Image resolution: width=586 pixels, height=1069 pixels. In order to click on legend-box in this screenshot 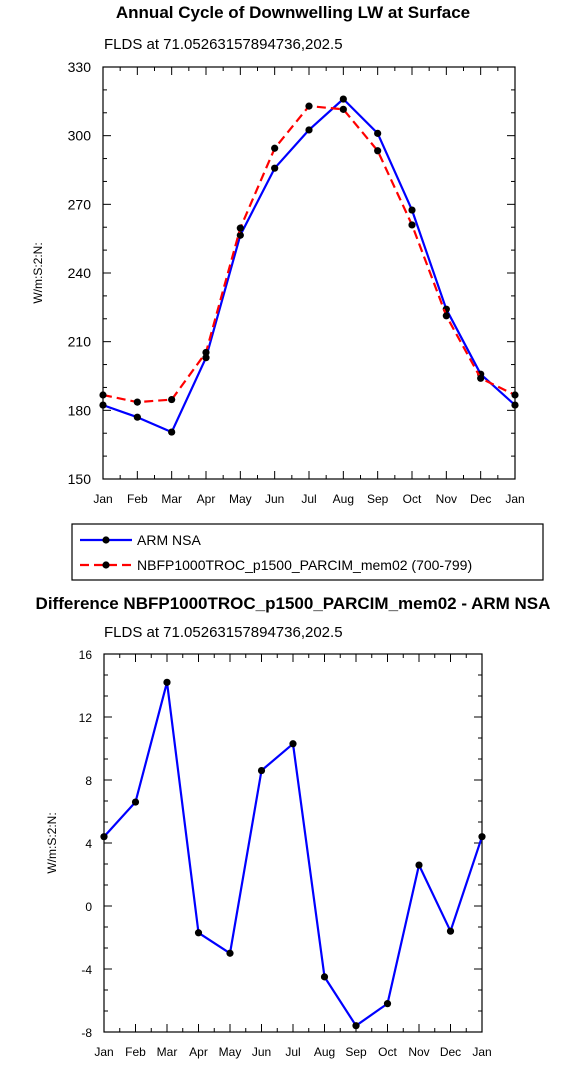, I will do `click(307, 552)`.